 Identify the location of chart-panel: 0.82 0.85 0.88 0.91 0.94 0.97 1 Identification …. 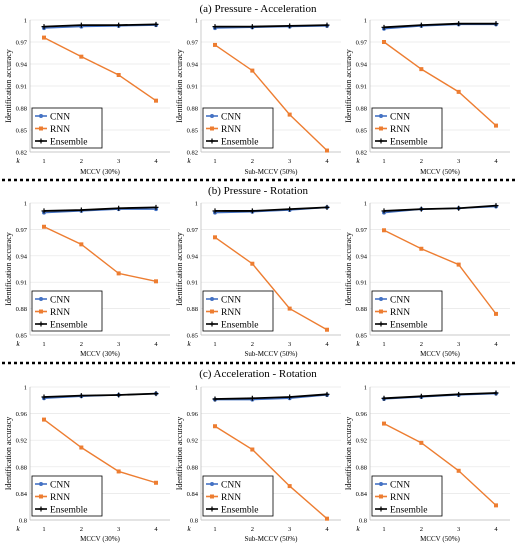
(258, 97).